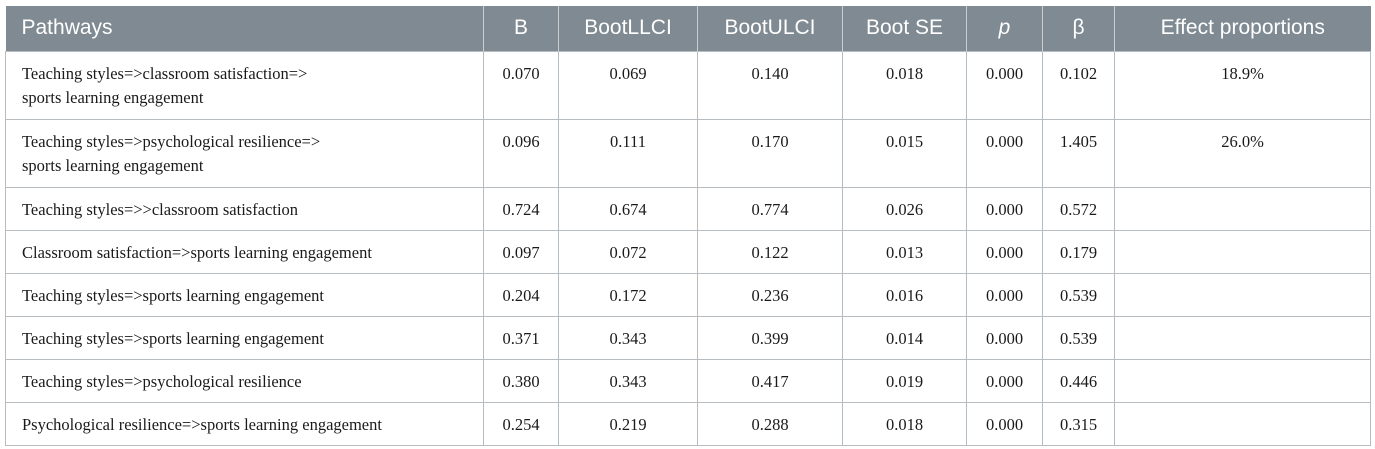 The height and width of the screenshot is (449, 1375). I want to click on cell-bootulci: 0.140, so click(770, 85).